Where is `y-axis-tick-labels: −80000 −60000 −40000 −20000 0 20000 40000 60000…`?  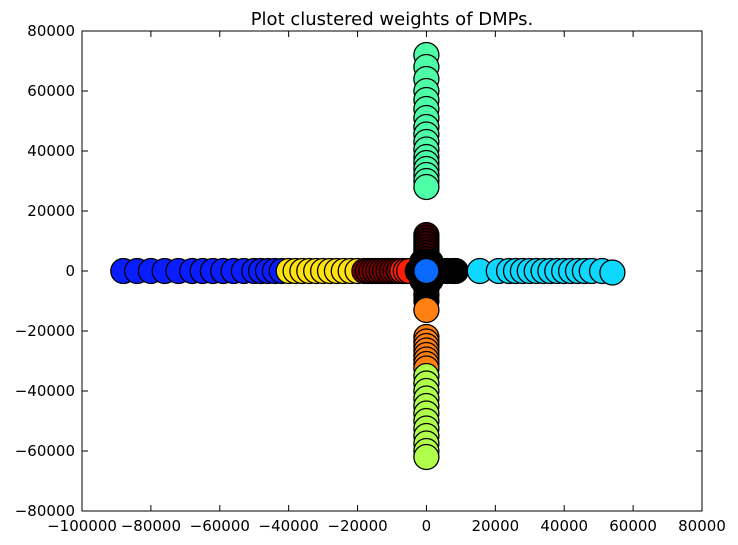 y-axis-tick-labels: −80000 −60000 −40000 −20000 0 20000 40000 60000… is located at coordinates (45, 271).